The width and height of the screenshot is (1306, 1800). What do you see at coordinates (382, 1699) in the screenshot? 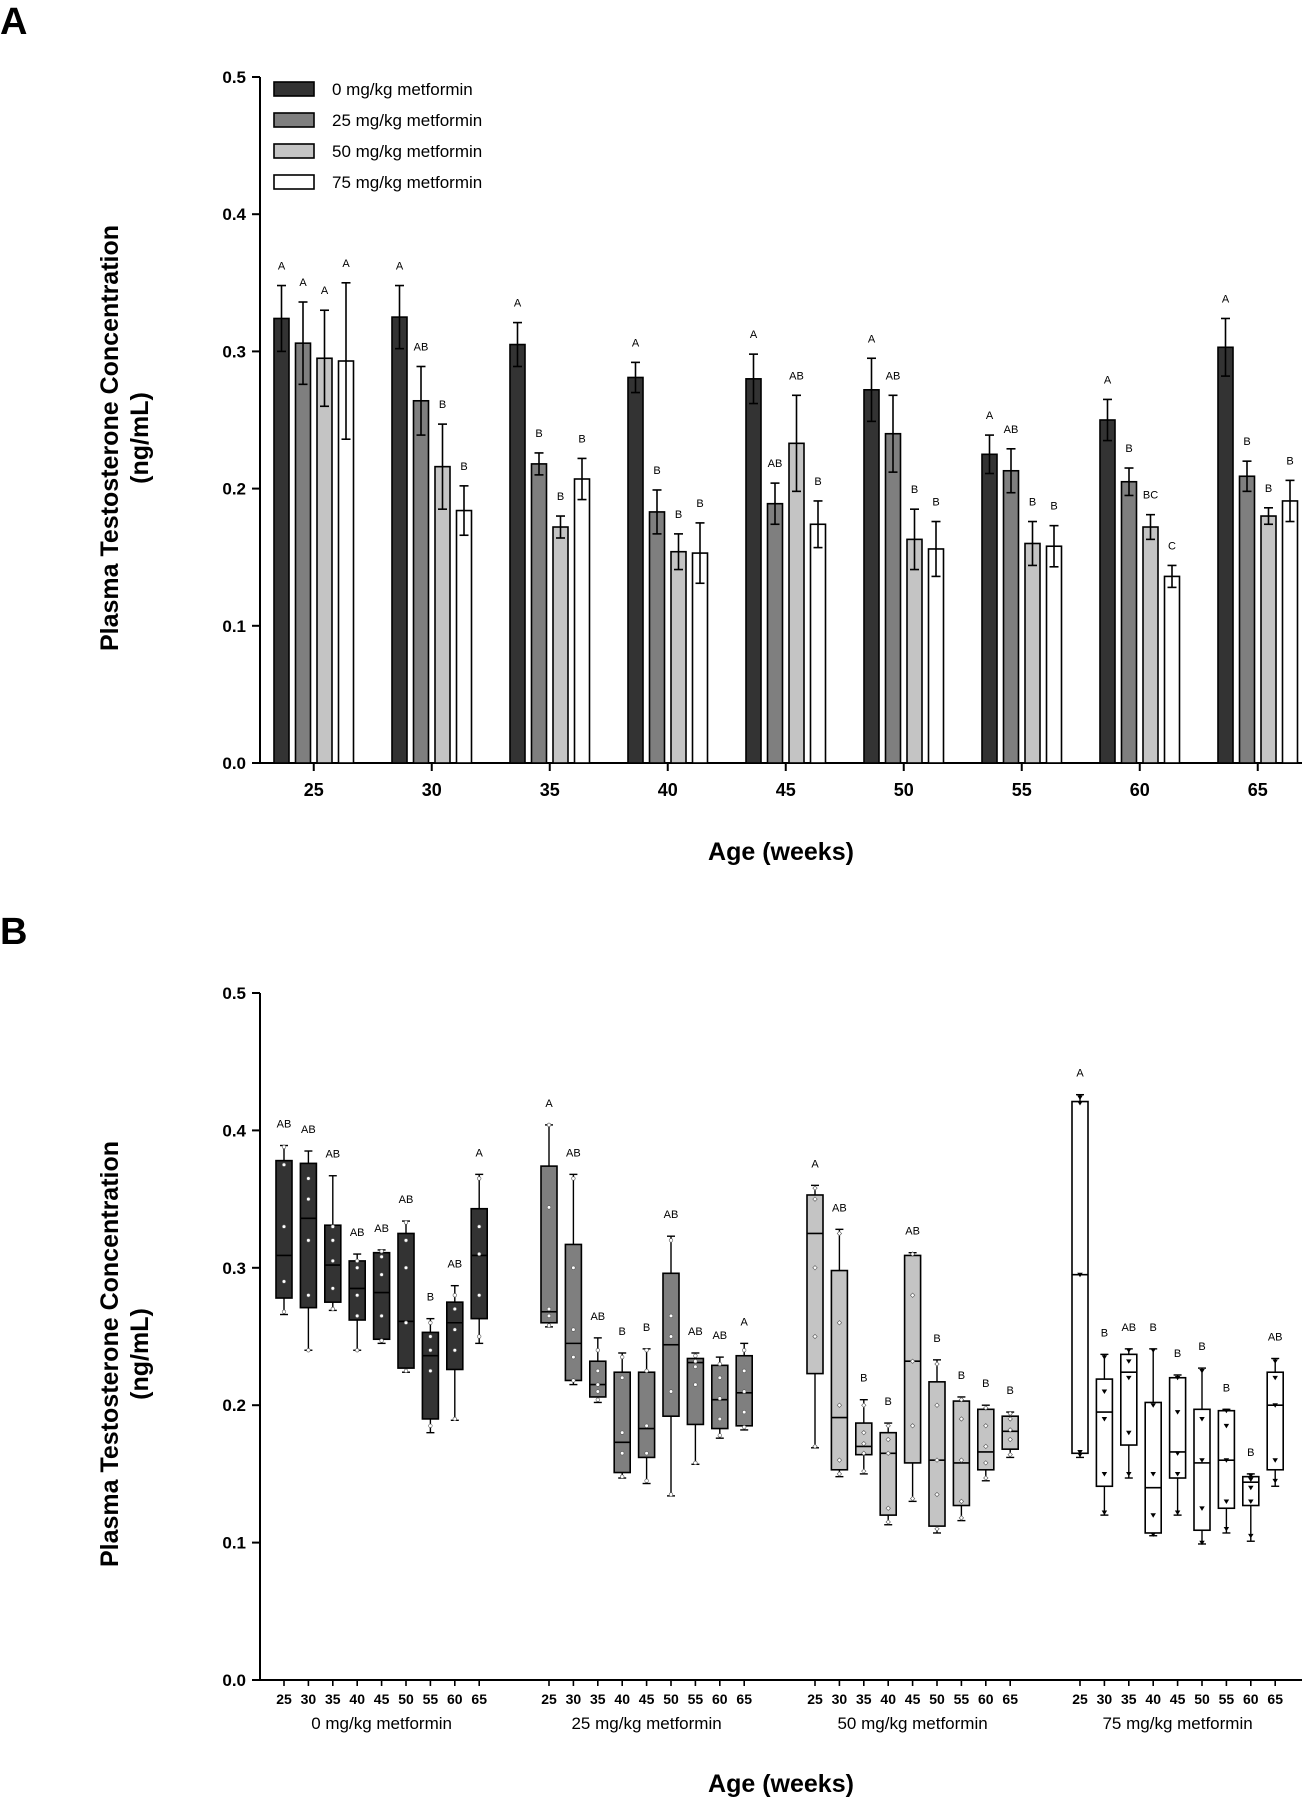
I see `panel-b-x-tick-label: 45` at bounding box center [382, 1699].